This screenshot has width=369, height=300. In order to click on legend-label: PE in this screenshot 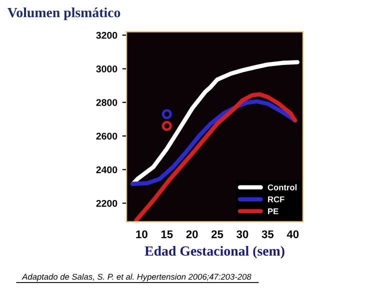, I will do `click(273, 211)`.